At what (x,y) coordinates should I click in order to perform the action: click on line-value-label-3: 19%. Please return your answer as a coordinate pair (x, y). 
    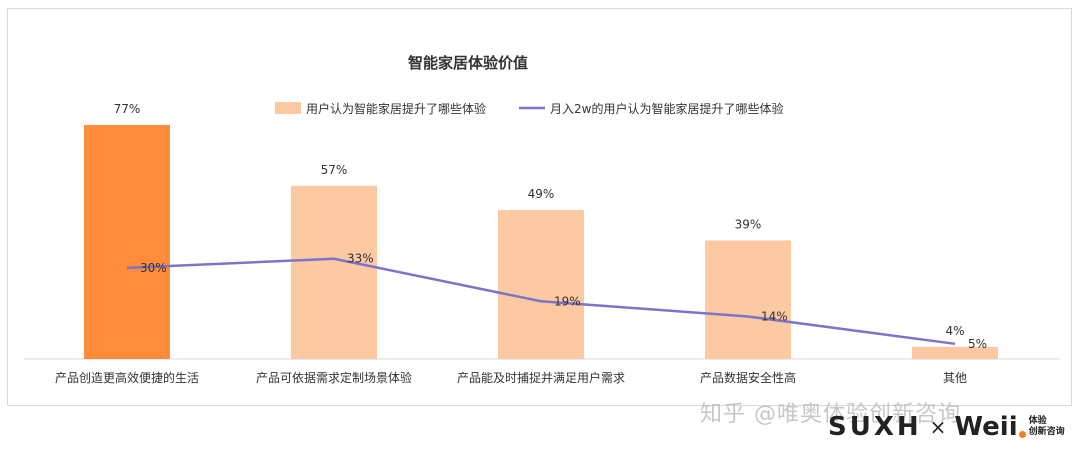
    Looking at the image, I should click on (567, 301).